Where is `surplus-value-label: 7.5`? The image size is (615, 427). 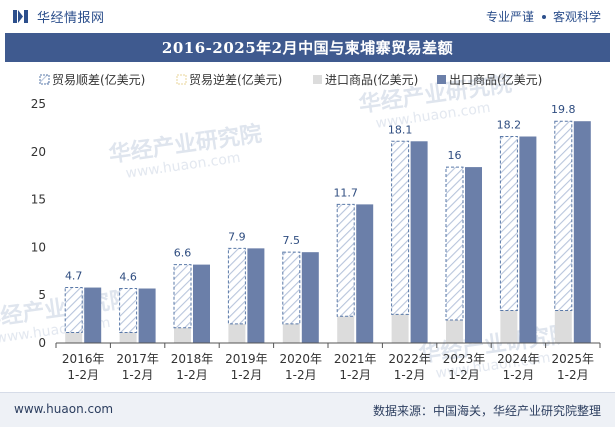 surplus-value-label: 7.5 is located at coordinates (292, 240).